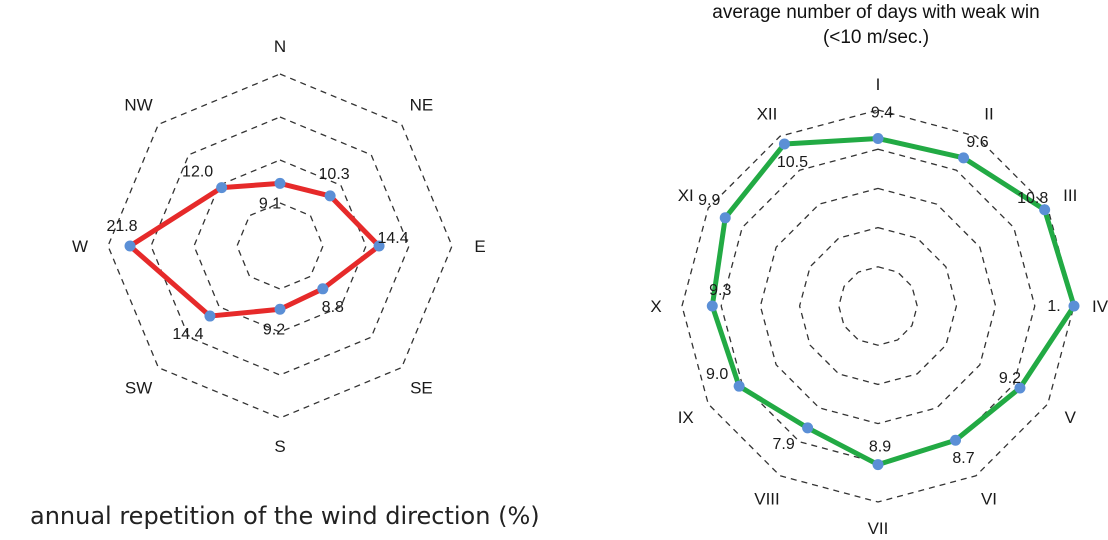  Describe the element at coordinates (767, 498) in the screenshot. I see `axis-label-viii: VIII` at that location.